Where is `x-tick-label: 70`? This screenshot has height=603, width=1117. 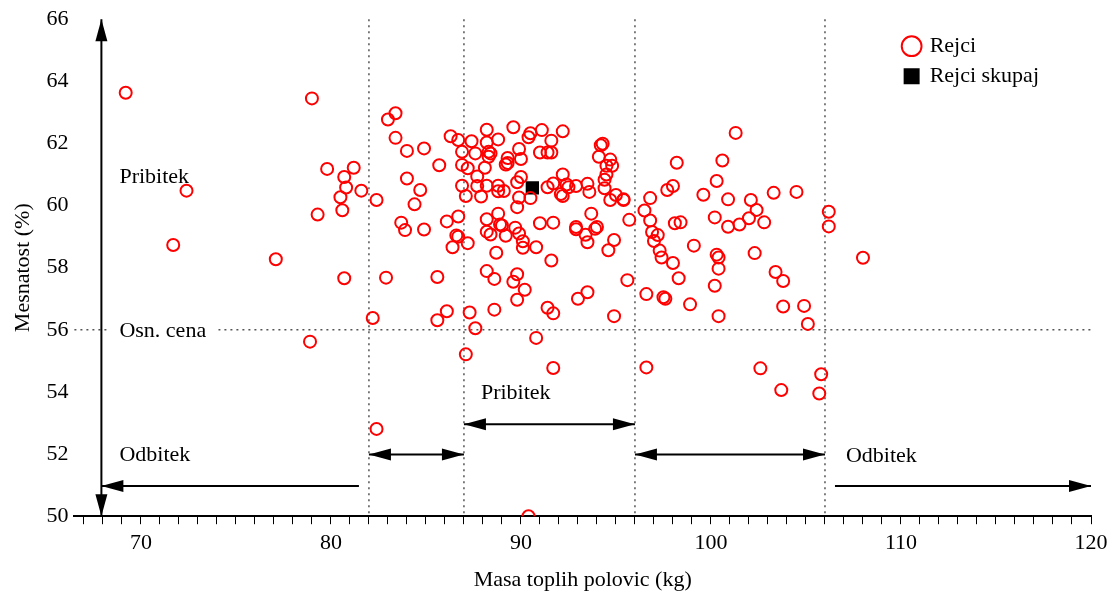
x-tick-label: 70 is located at coordinates (140, 542).